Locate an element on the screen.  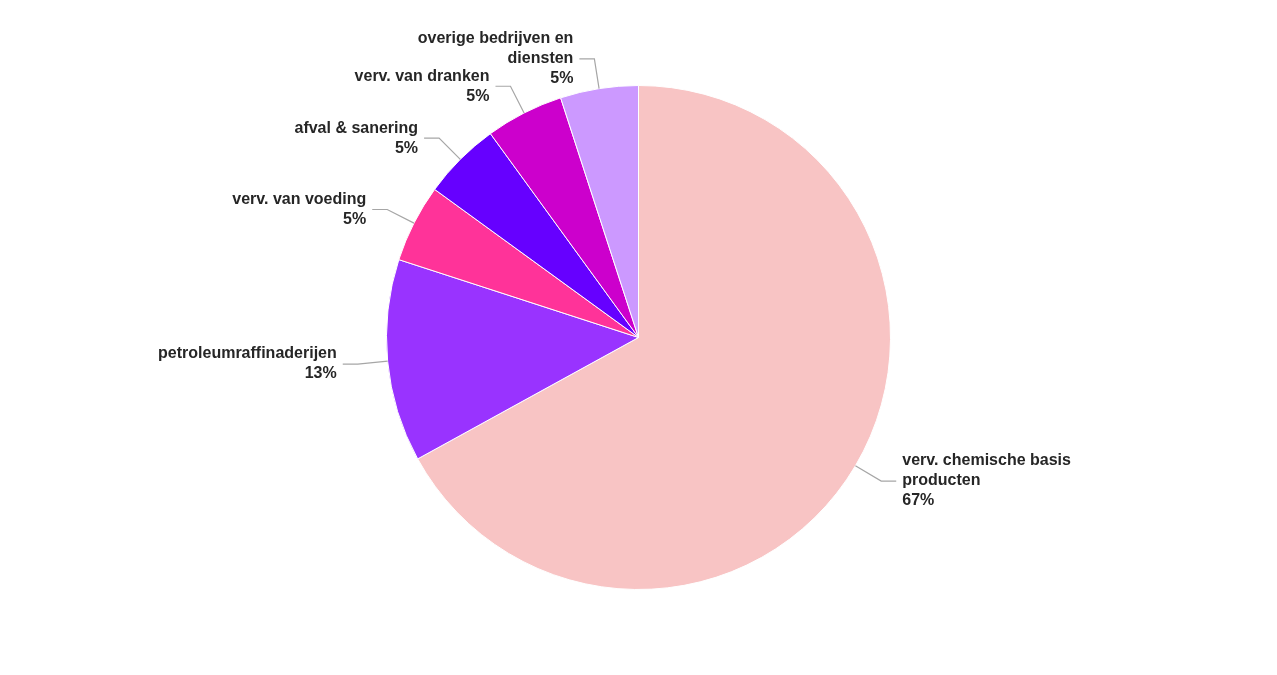
data-label: 67% is located at coordinates (918, 500).